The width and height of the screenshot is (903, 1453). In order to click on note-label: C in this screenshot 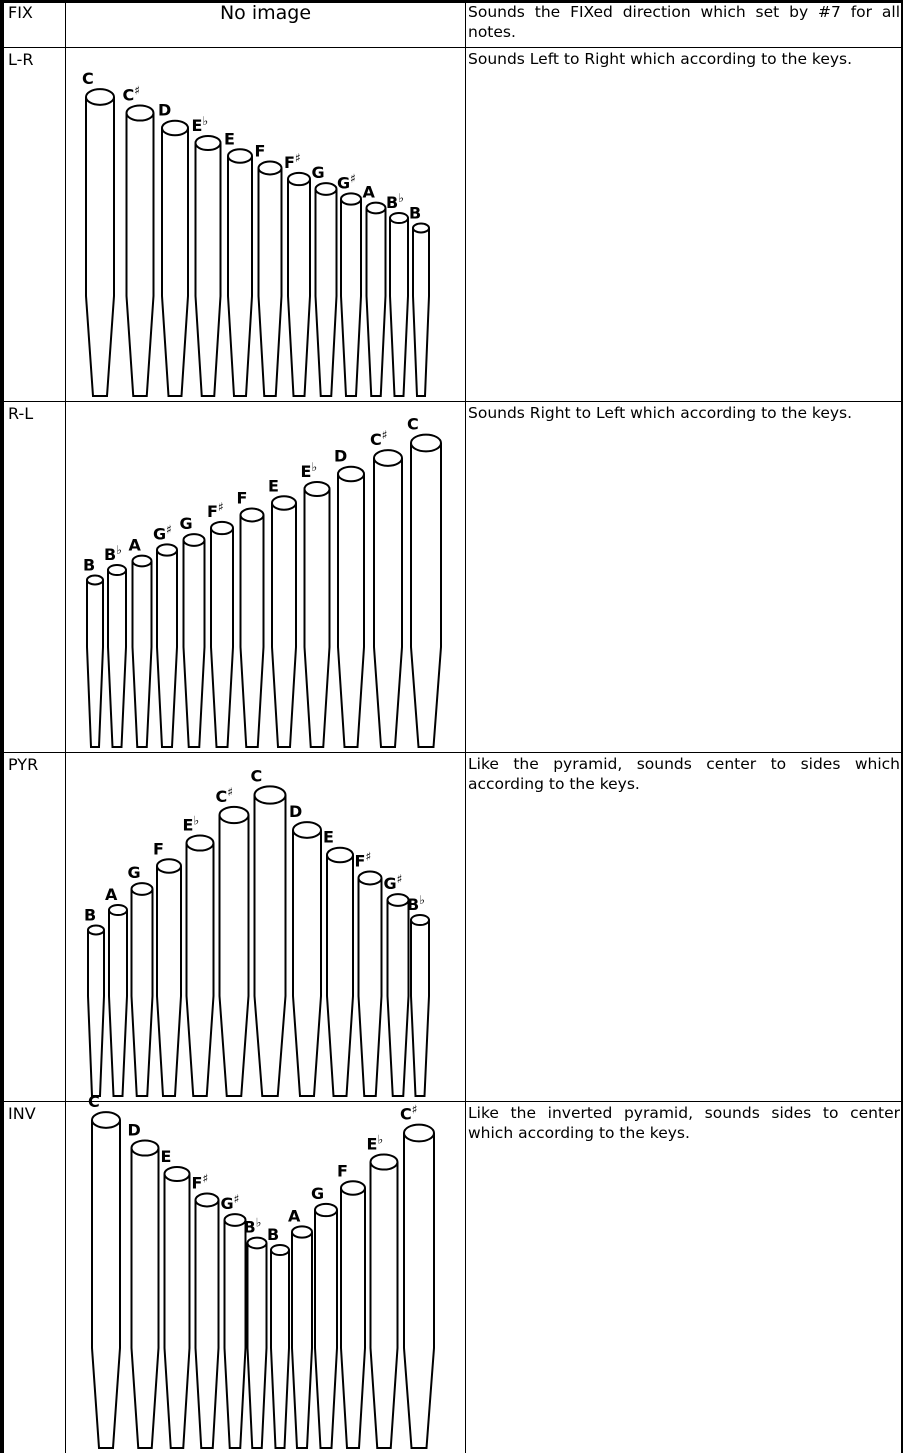, I will do `click(94, 1101)`.